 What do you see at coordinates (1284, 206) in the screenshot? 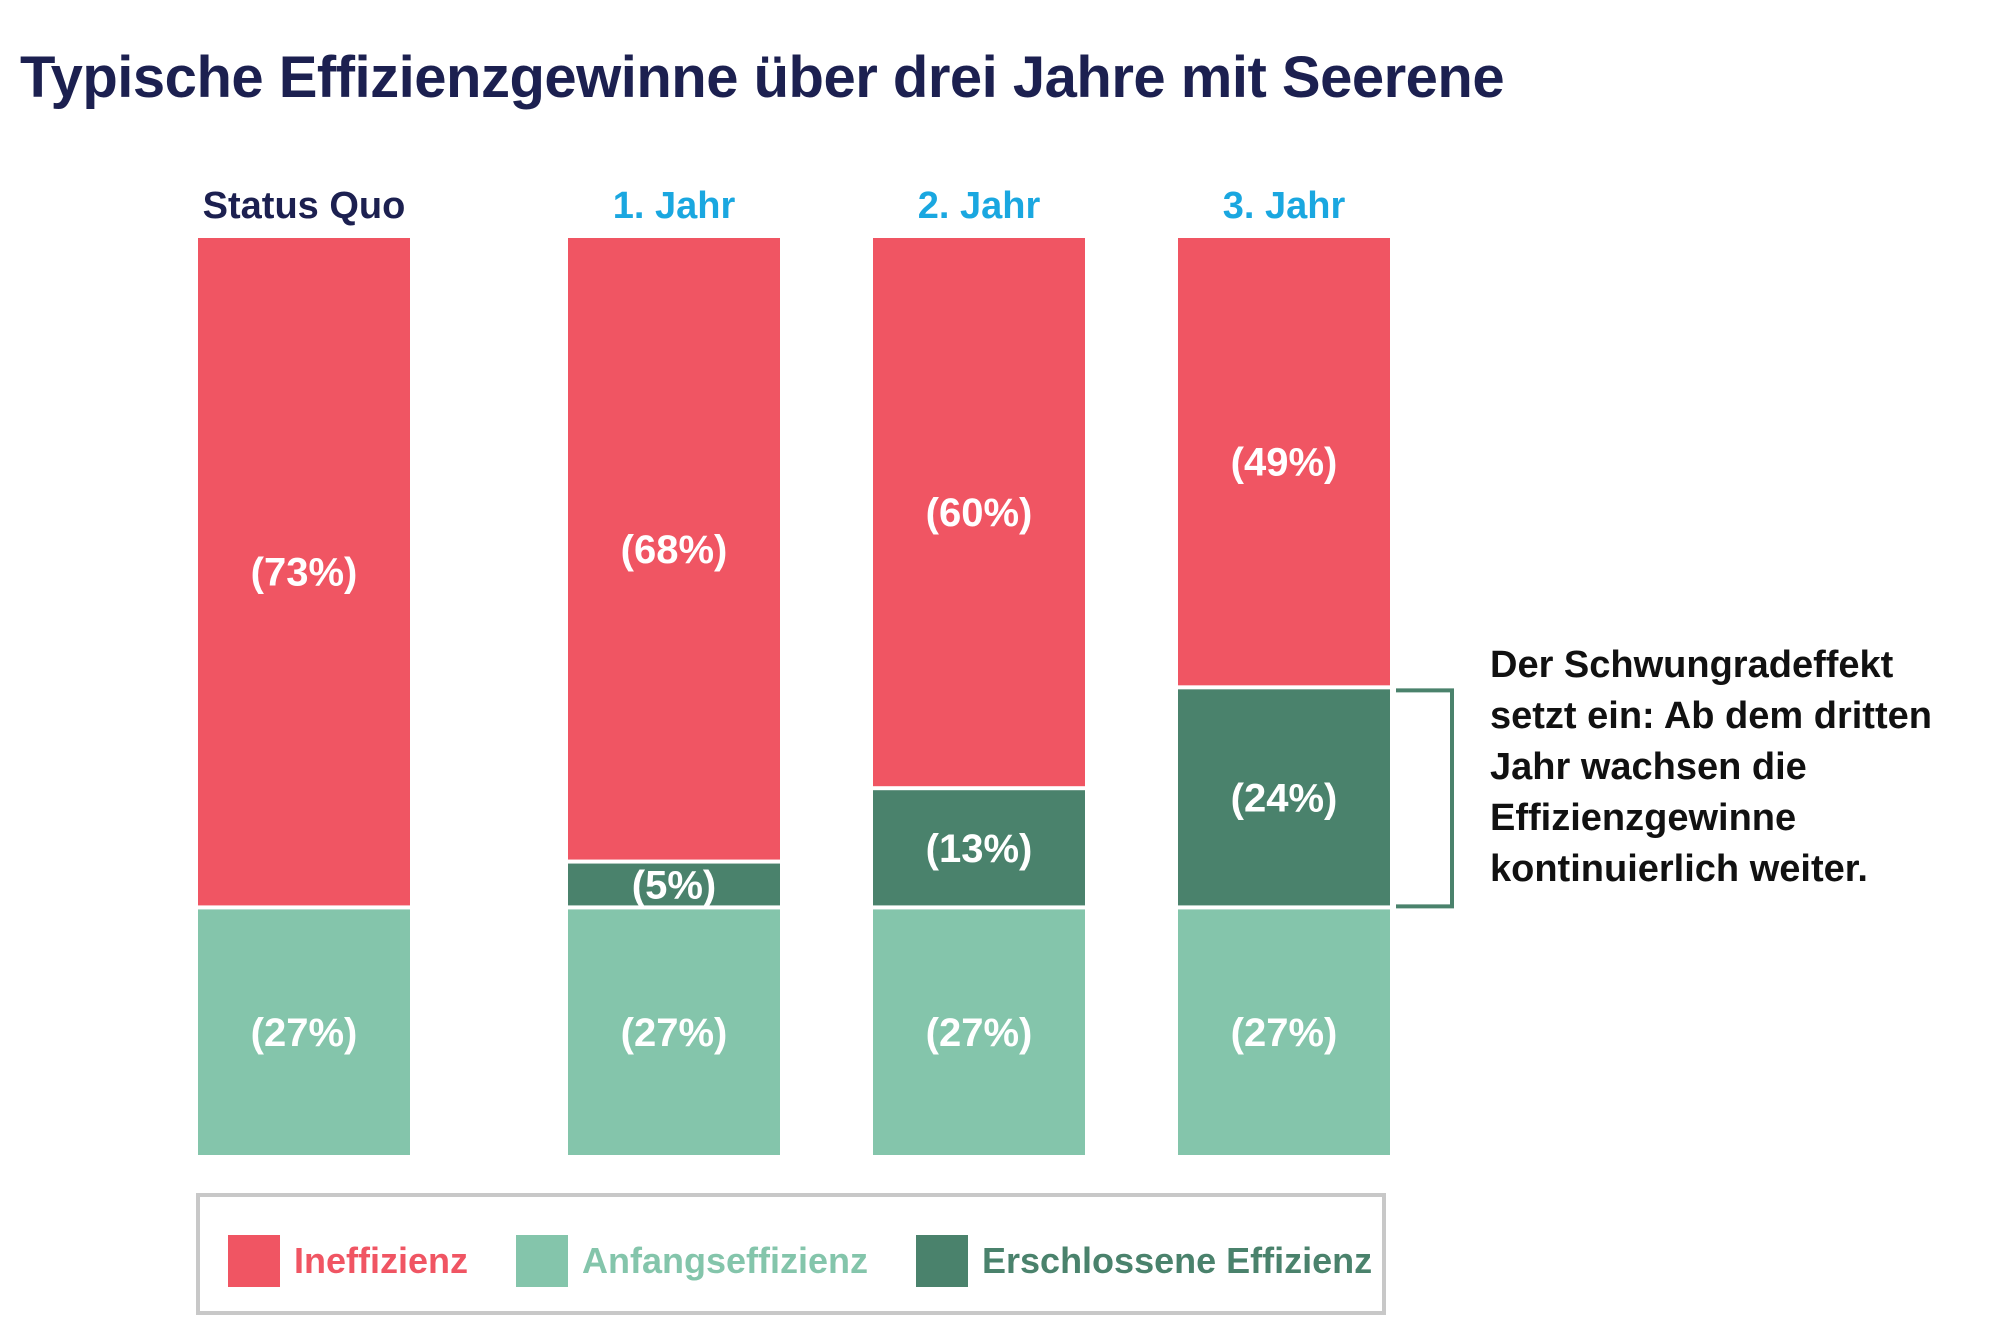
I see `category-label-3-jahr: 3. Jahr` at bounding box center [1284, 206].